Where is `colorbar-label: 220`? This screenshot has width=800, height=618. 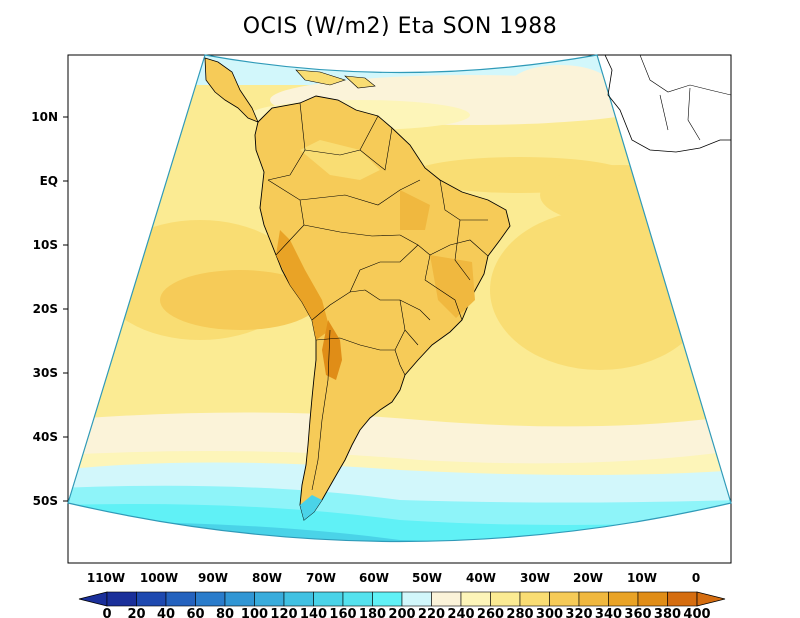
colorbar-label: 220 is located at coordinates (431, 612).